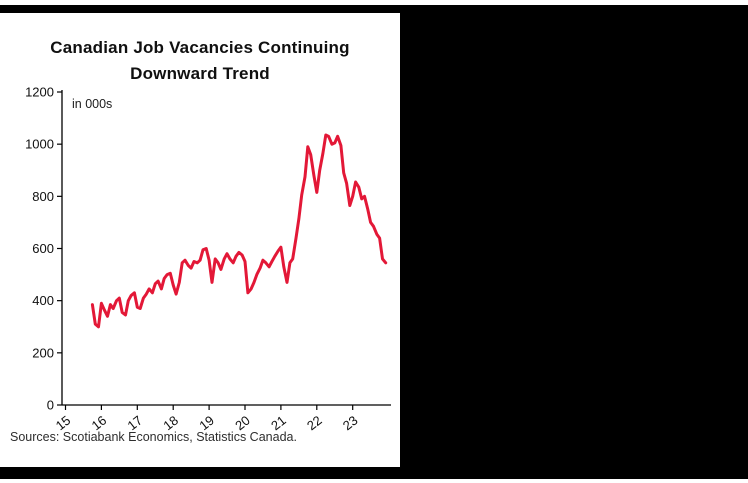  Describe the element at coordinates (43, 300) in the screenshot. I see `y-tick-label: 400` at that location.